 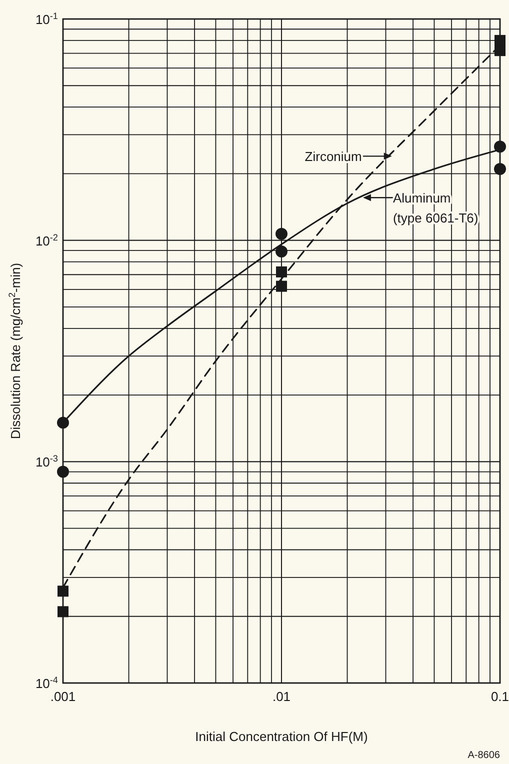 I want to click on text: A-8606, so click(x=484, y=755).